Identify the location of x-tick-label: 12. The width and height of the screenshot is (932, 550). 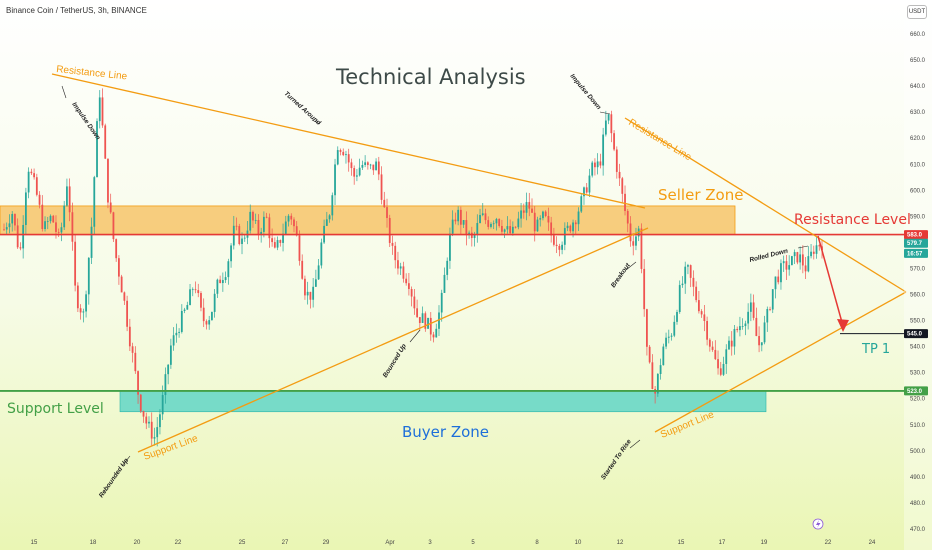
(620, 543).